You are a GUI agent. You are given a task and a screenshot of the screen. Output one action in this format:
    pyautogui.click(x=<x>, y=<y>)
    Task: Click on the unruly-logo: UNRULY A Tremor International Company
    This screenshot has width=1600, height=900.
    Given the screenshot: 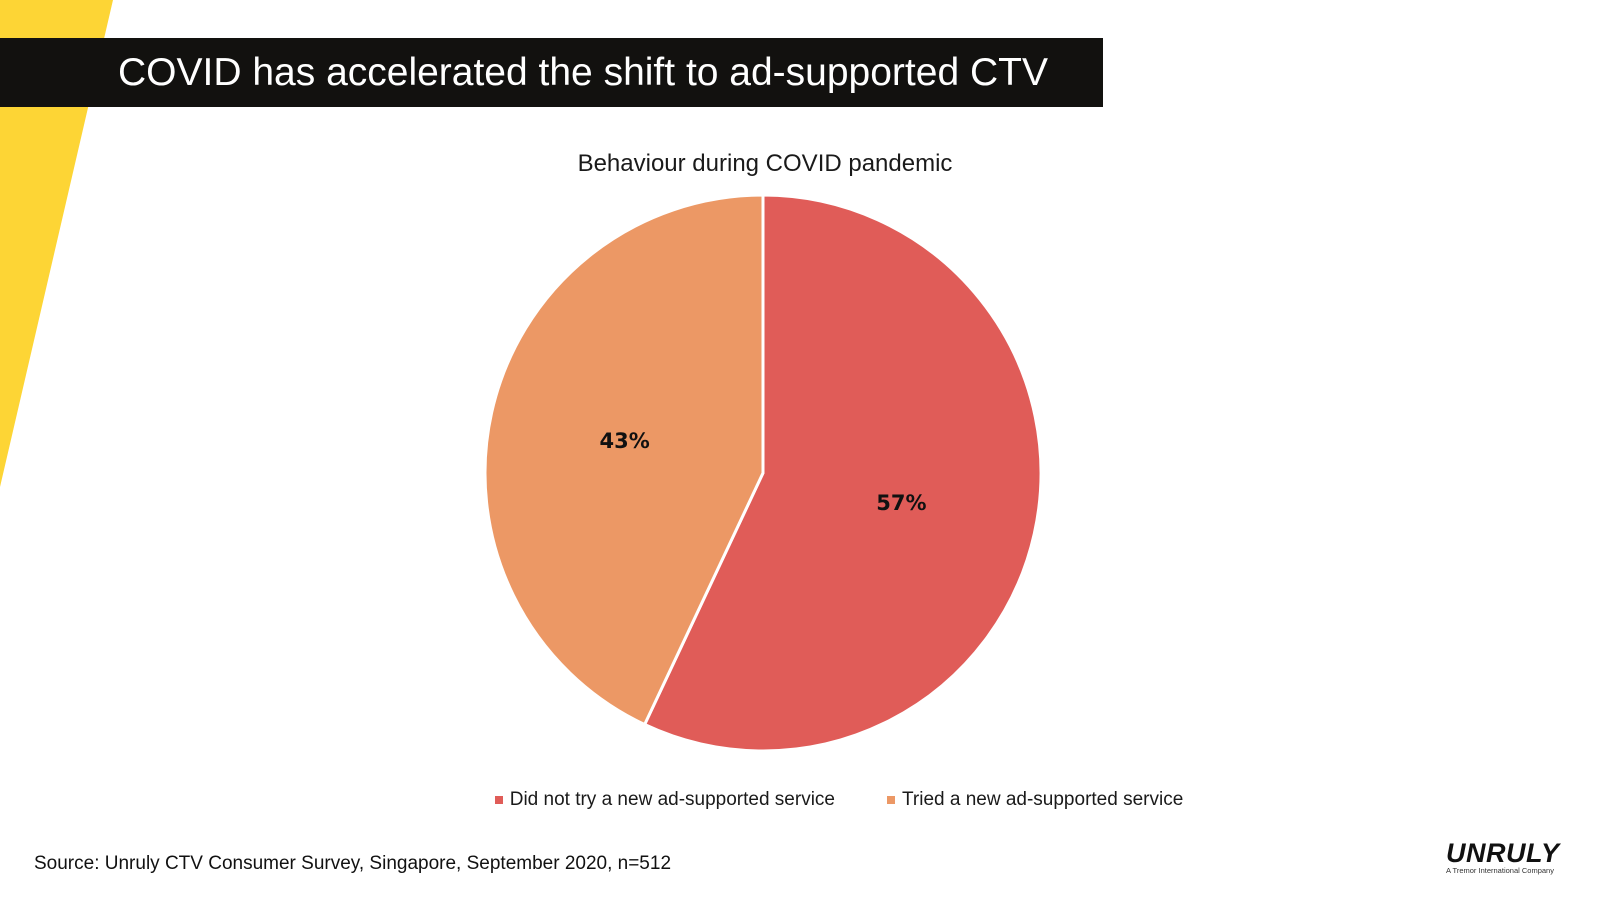 What is the action you would take?
    pyautogui.click(x=1508, y=858)
    